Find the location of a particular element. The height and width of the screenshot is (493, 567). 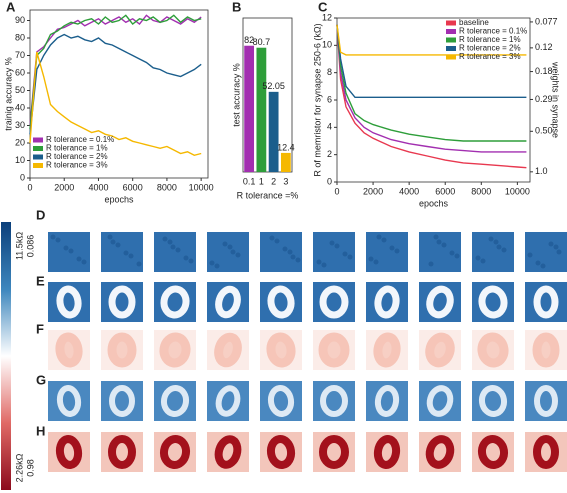

panel-label: F is located at coordinates (40, 328).